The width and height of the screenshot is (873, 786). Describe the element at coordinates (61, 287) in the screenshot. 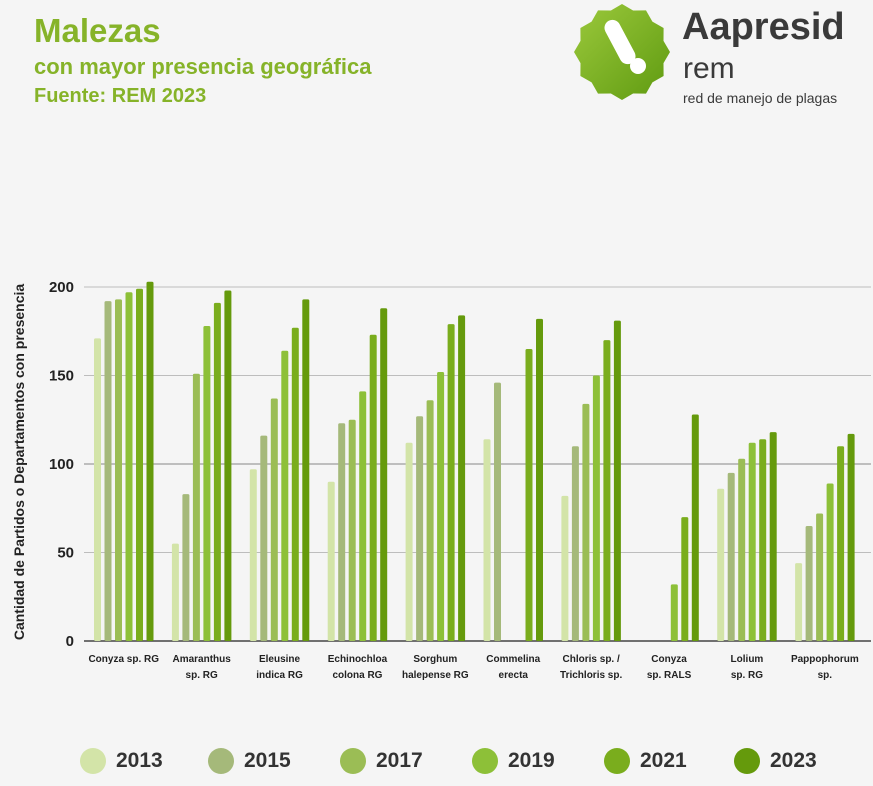

I see `y-tick-label: 200` at that location.